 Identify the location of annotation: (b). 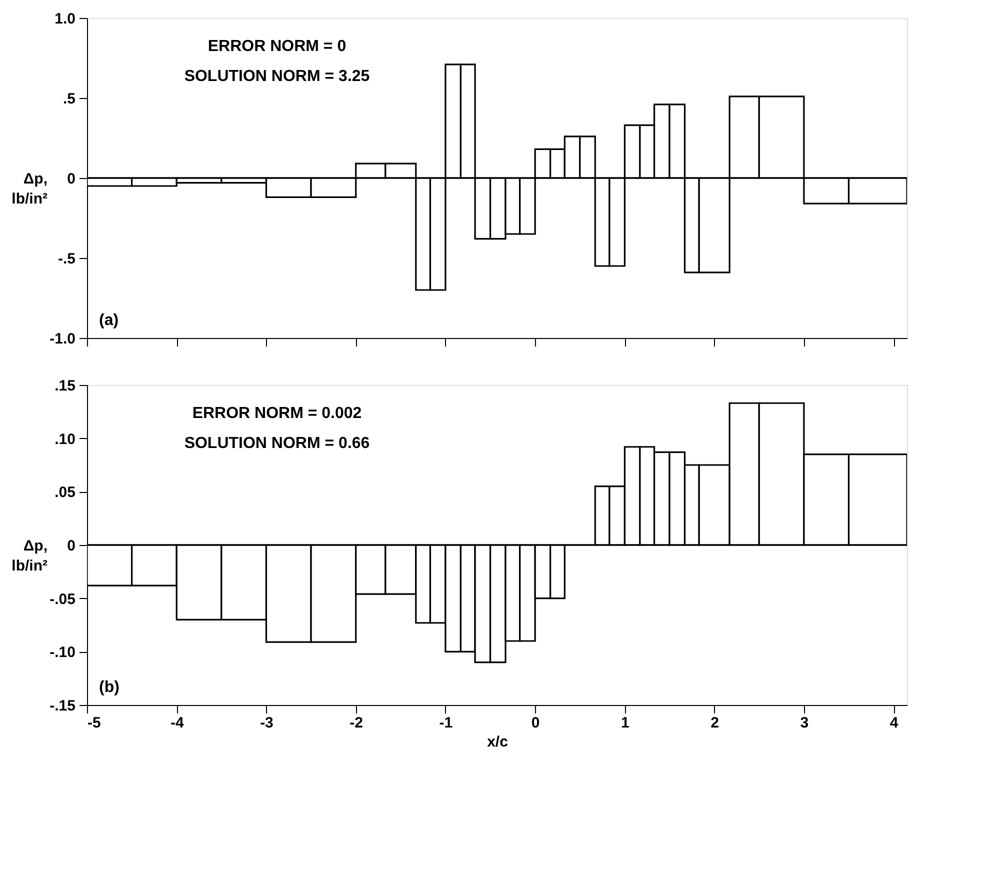
(109, 687).